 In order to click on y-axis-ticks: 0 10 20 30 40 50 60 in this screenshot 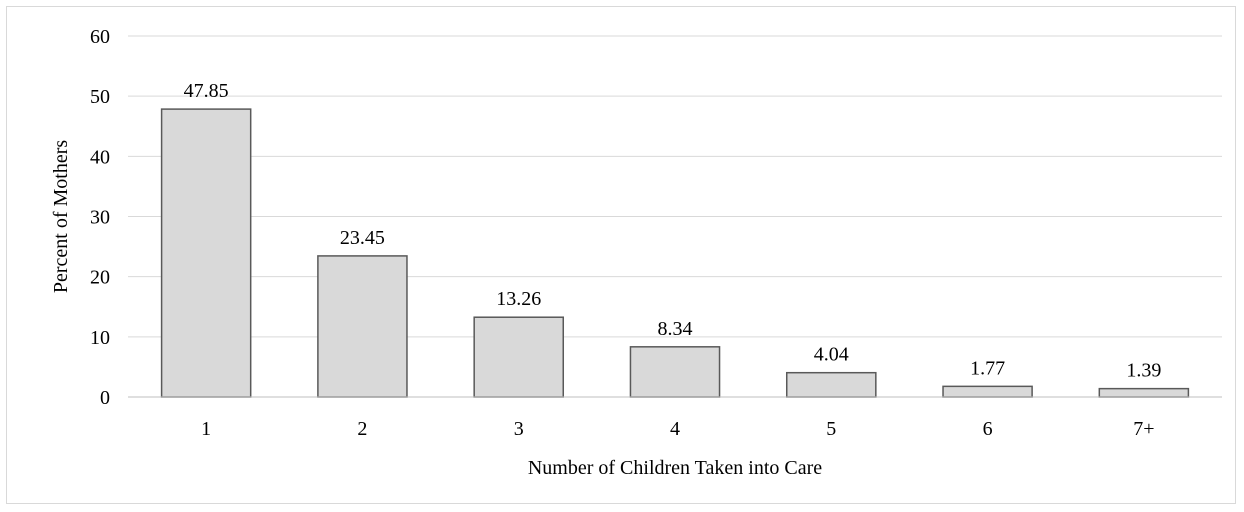, I will do `click(100, 217)`.